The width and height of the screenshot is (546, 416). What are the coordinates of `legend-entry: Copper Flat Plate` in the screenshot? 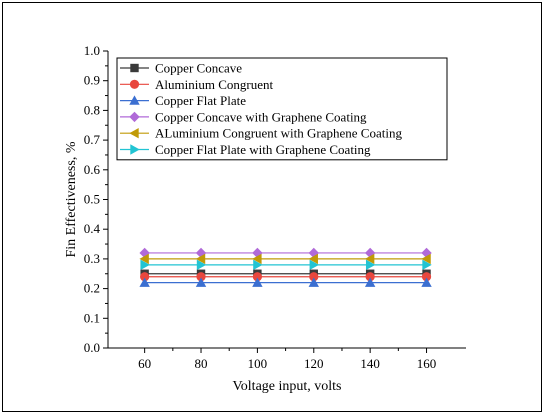 It's located at (183, 100).